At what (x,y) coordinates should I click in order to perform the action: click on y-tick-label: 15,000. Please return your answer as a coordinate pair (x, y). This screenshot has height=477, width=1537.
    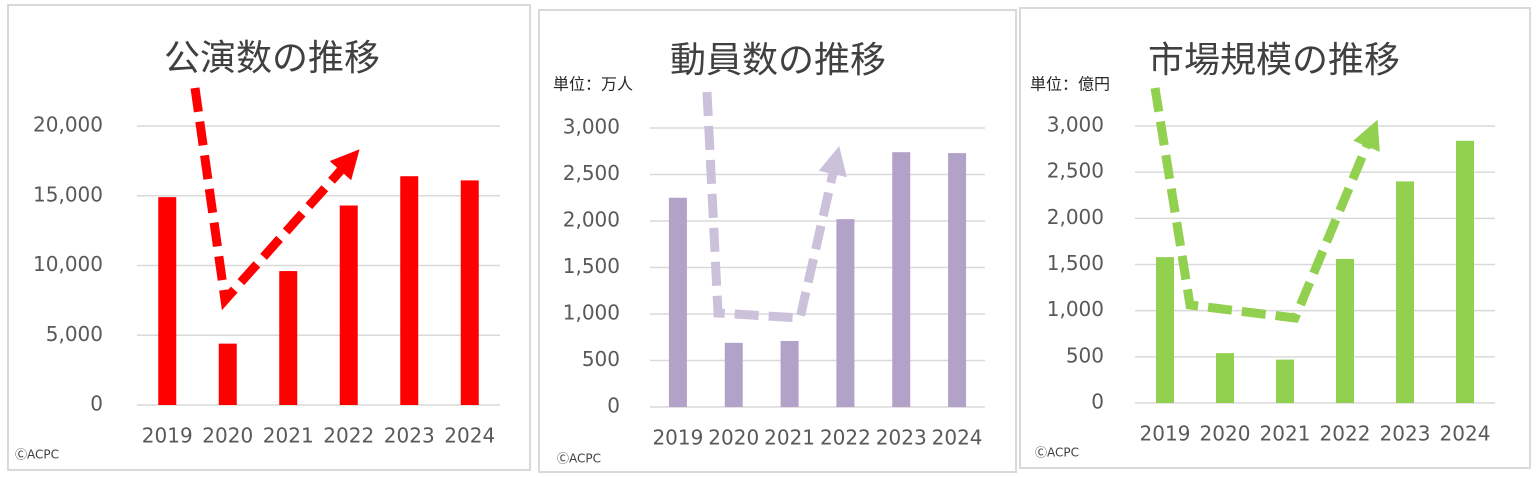
    Looking at the image, I should click on (68, 194).